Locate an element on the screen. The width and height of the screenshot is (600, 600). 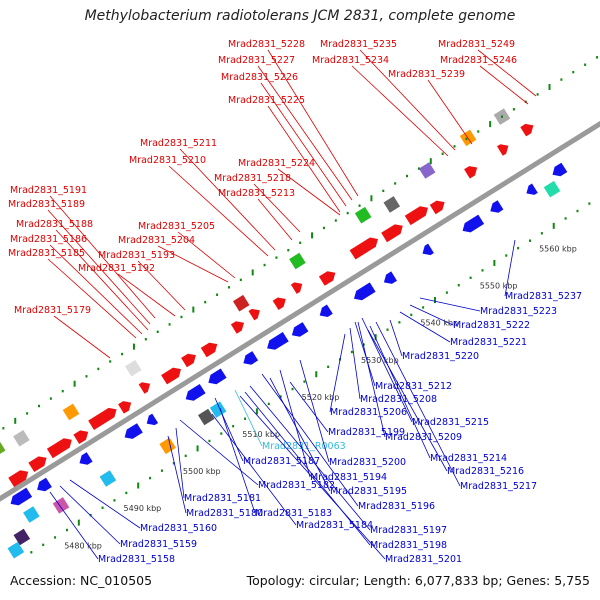
gene-label-reverse: Mrad2831_5195 is located at coordinates (368, 491).